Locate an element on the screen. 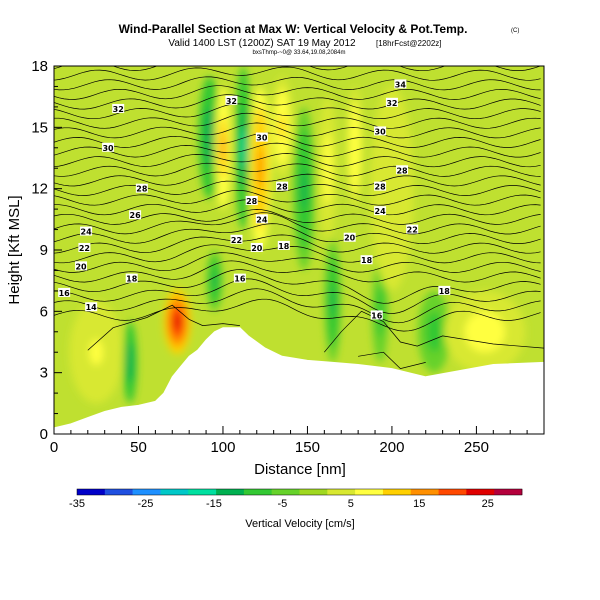  y-tick-label: 15 is located at coordinates (39, 127).